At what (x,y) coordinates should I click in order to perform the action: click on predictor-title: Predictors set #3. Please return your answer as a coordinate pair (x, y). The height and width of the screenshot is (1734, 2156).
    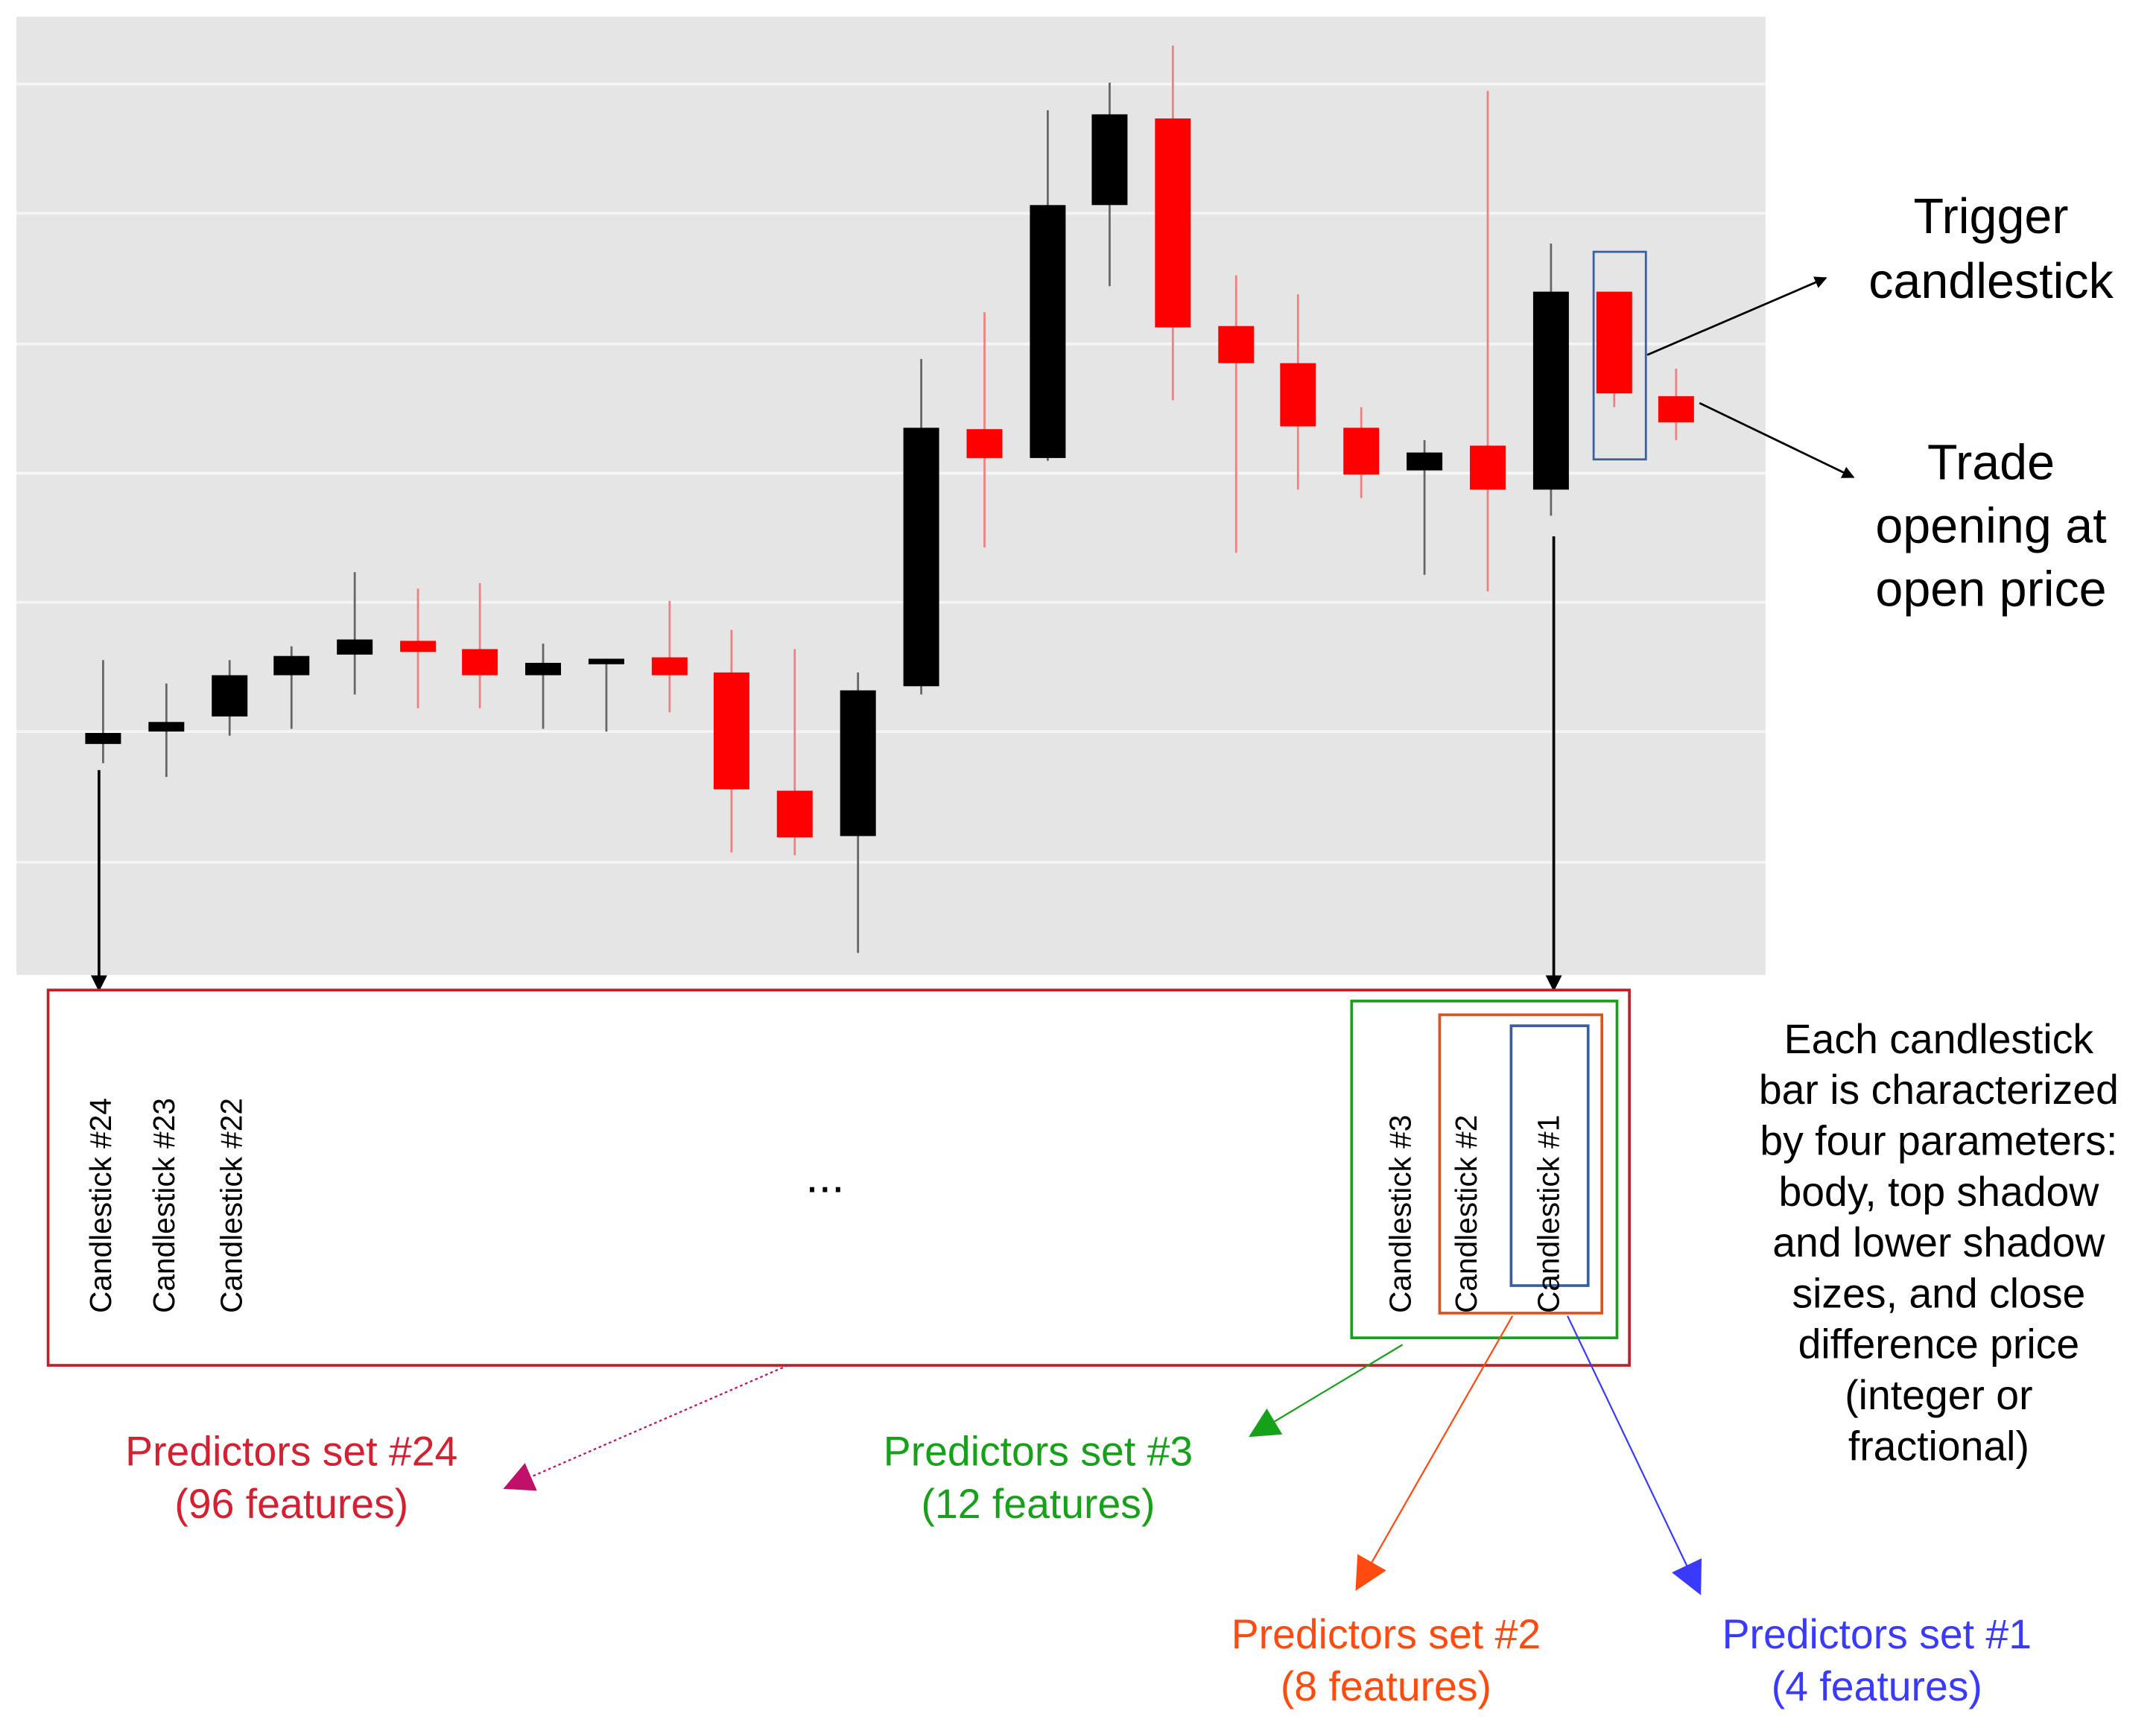
    Looking at the image, I should click on (1038, 1452).